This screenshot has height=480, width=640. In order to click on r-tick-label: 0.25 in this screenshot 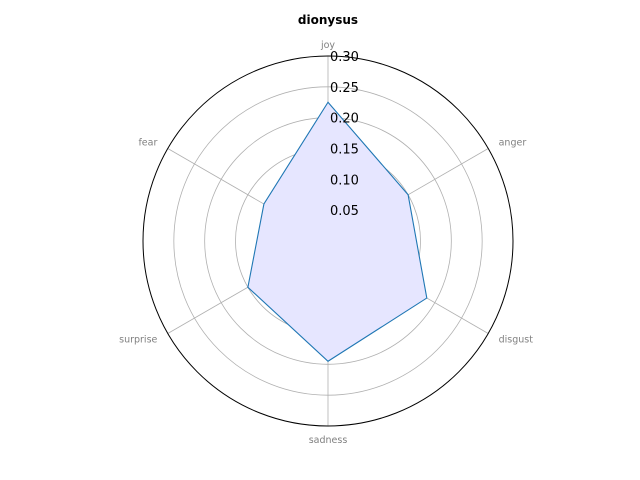, I will do `click(344, 88)`.